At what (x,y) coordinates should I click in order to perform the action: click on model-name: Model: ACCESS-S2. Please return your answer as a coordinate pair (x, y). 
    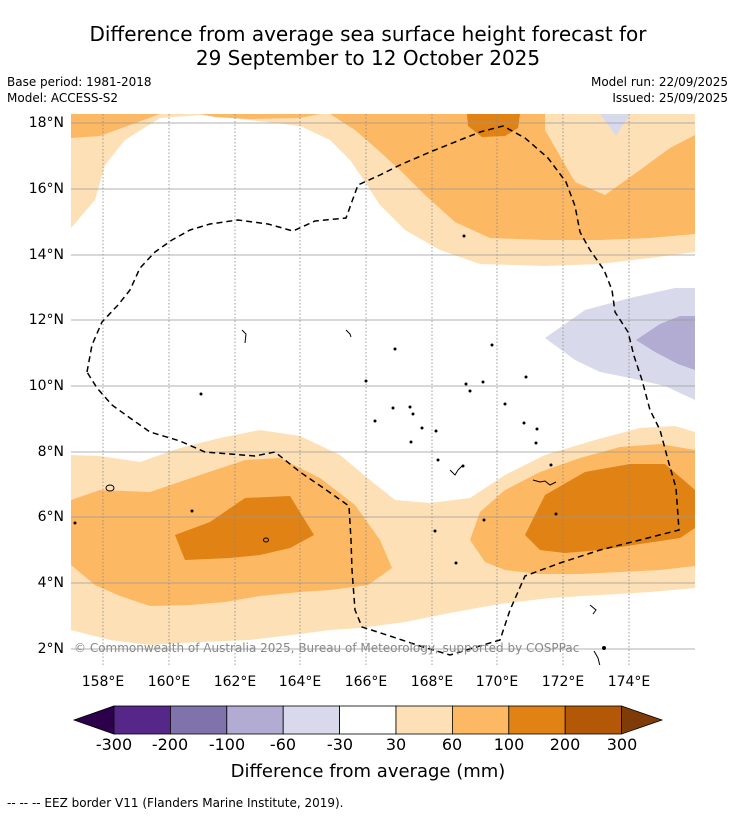
    Looking at the image, I should click on (63, 98).